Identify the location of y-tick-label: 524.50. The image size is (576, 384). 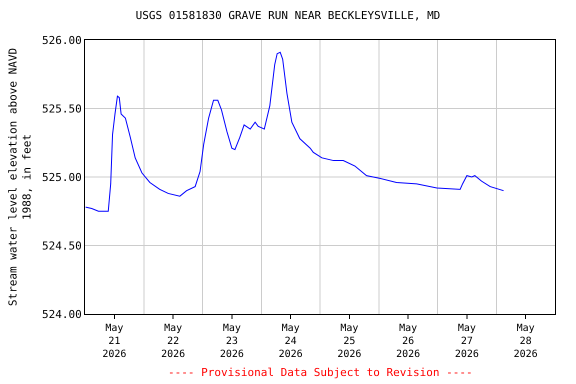
(62, 245).